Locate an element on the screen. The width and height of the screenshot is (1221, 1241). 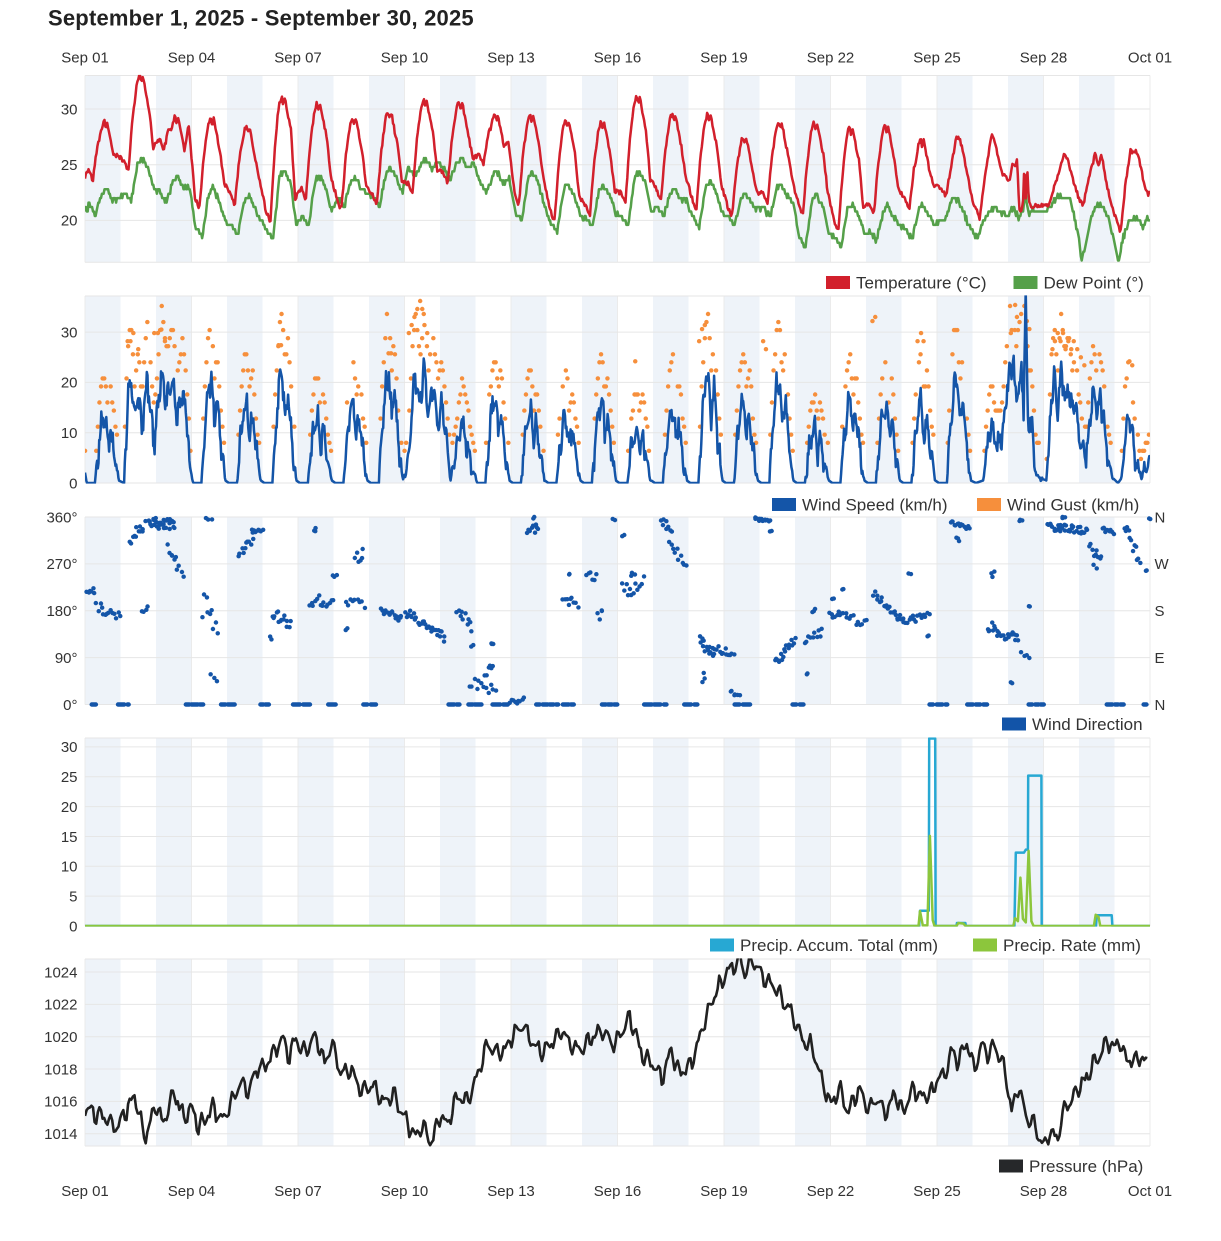
svg-text: Precip. Accum. Total (mm) is located at coordinates (839, 945).